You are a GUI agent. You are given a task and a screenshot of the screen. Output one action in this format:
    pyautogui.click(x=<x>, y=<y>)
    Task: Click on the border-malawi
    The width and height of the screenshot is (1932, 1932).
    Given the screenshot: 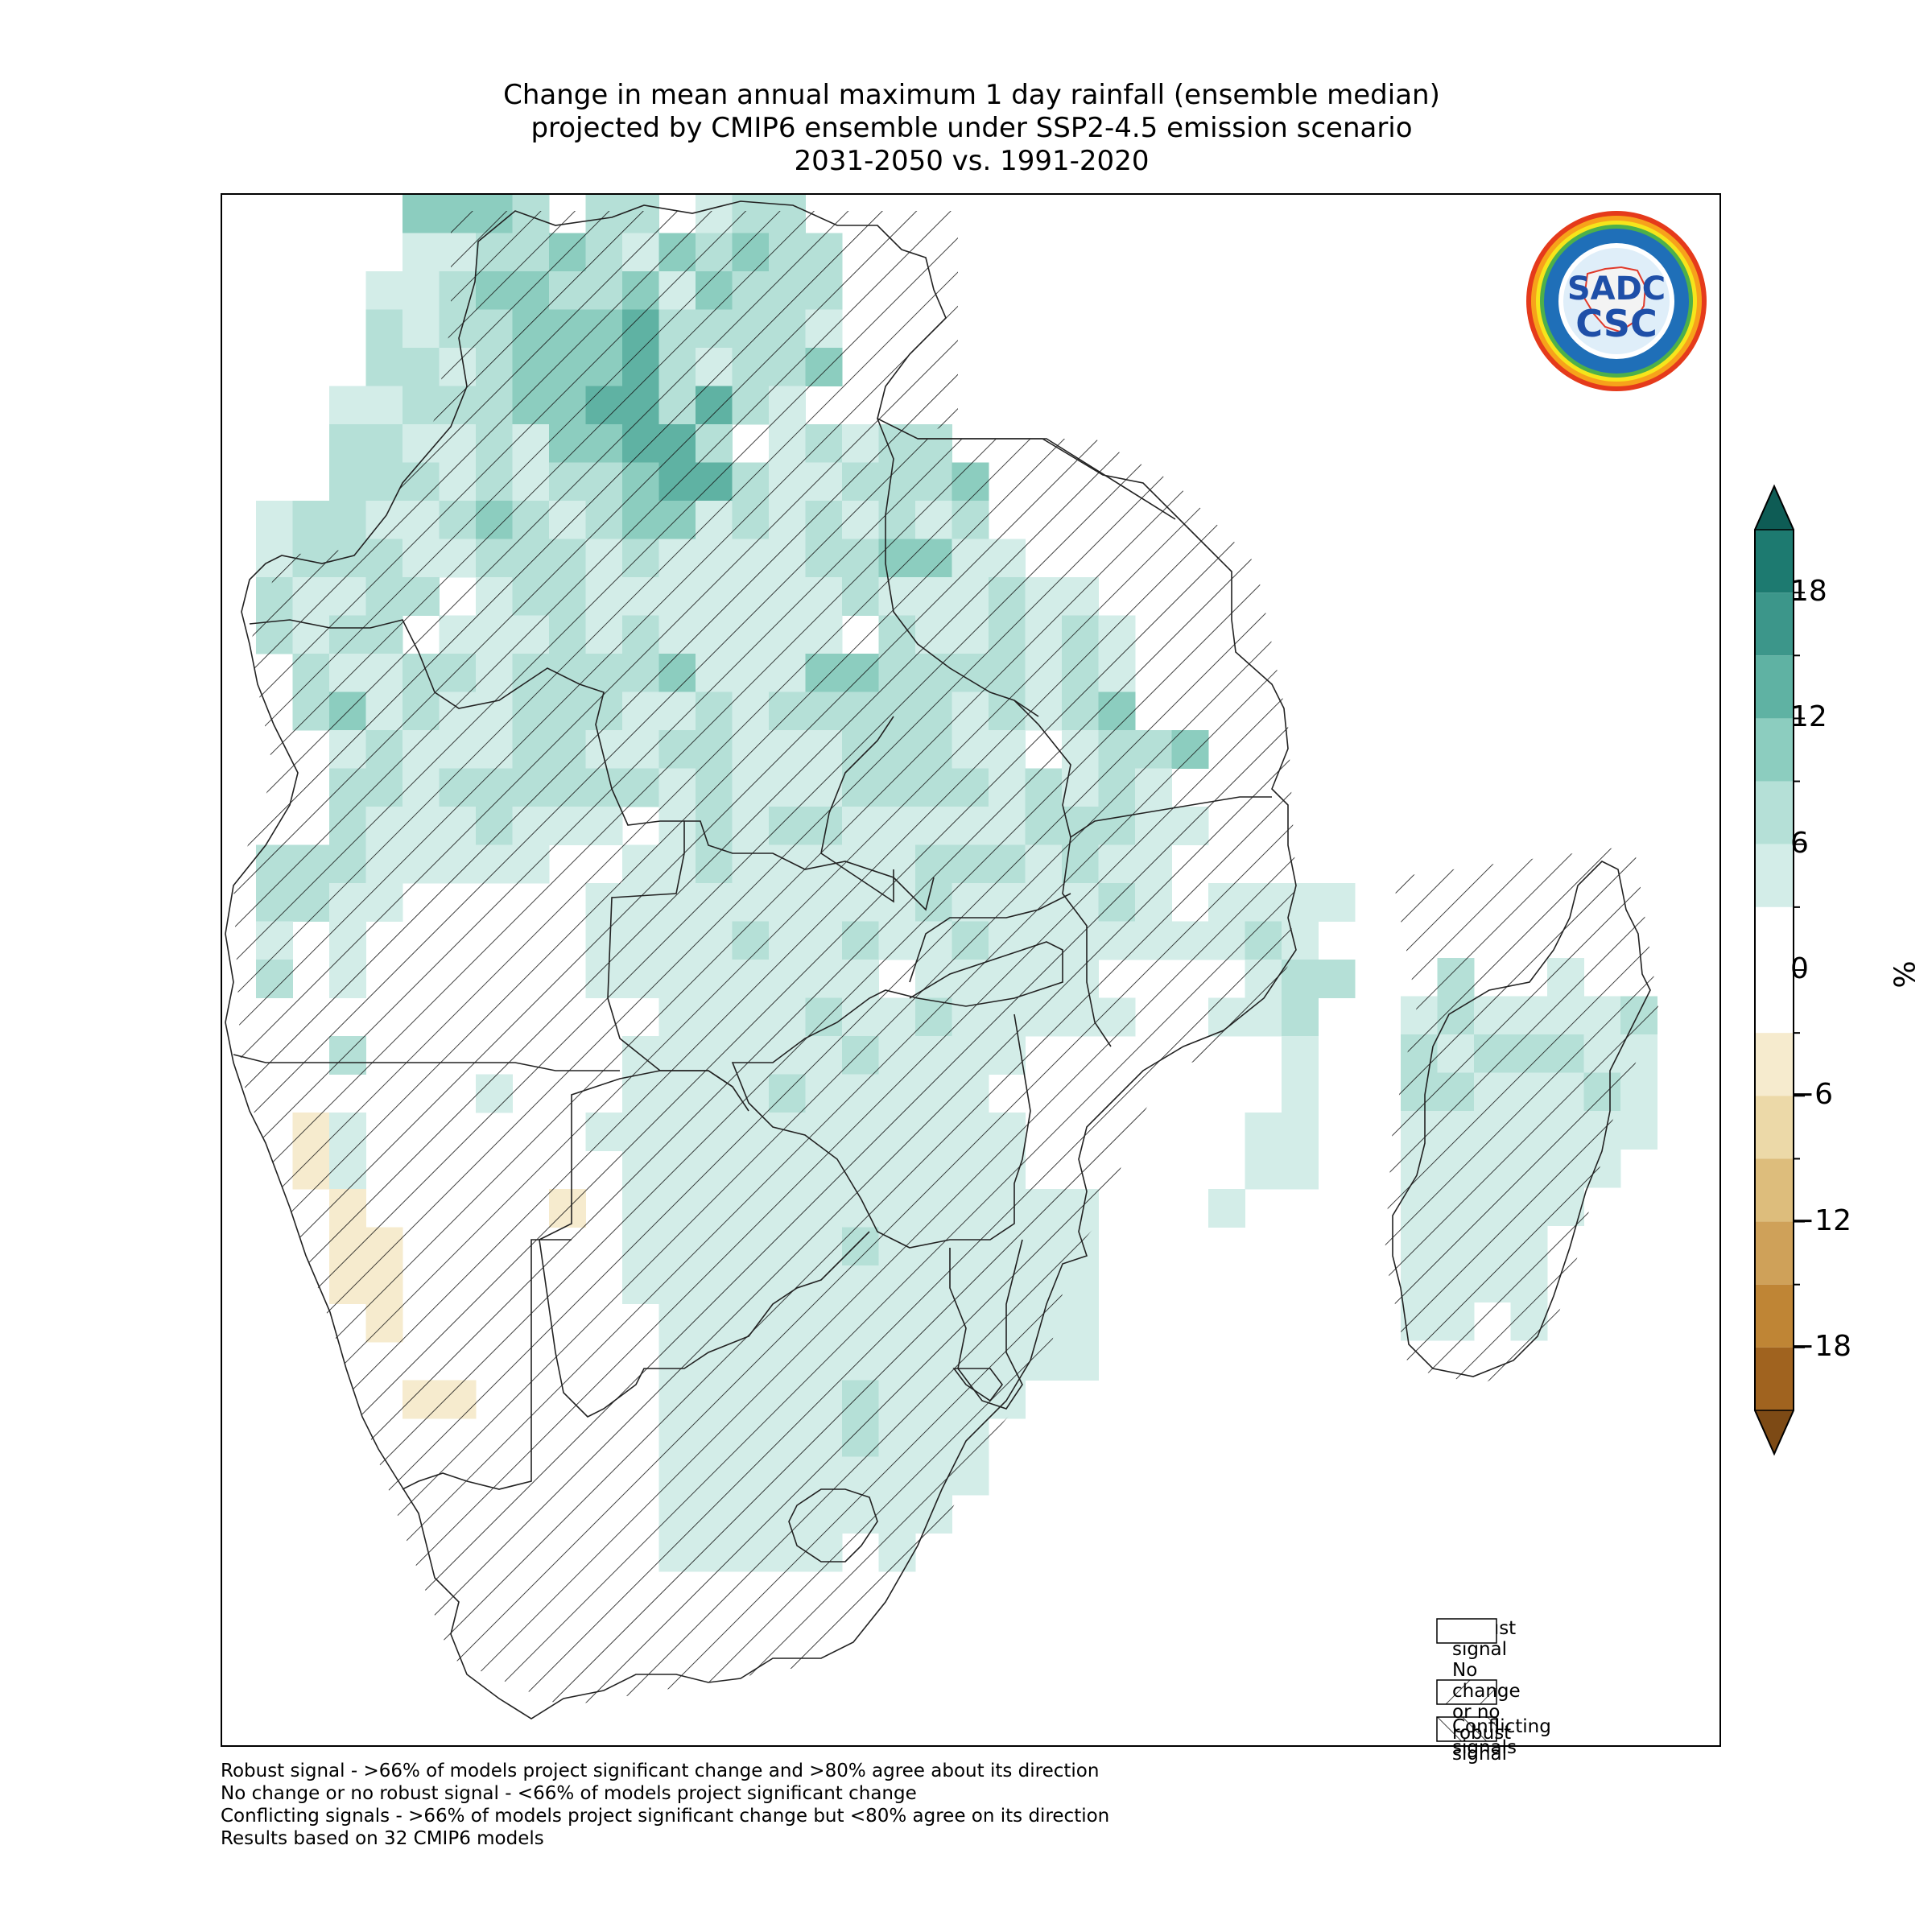 What is the action you would take?
    pyautogui.click(x=1062, y=873)
    